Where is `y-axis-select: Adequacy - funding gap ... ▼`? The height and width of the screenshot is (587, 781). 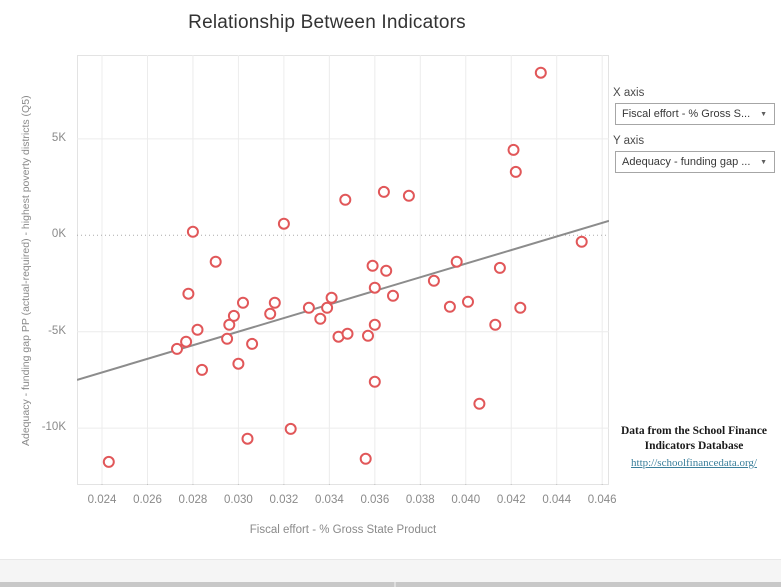 y-axis-select: Adequacy - funding gap ... ▼ is located at coordinates (695, 162).